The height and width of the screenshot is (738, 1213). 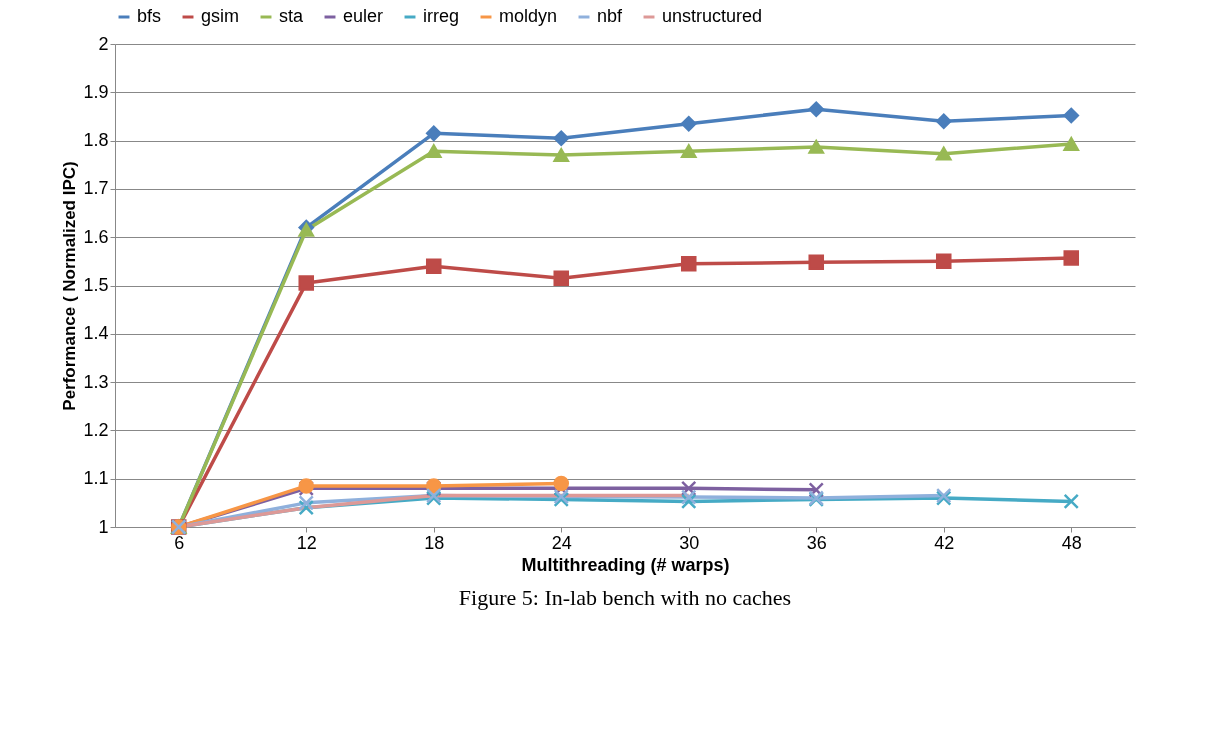 What do you see at coordinates (434, 542) in the screenshot?
I see `x-tick-label: 18` at bounding box center [434, 542].